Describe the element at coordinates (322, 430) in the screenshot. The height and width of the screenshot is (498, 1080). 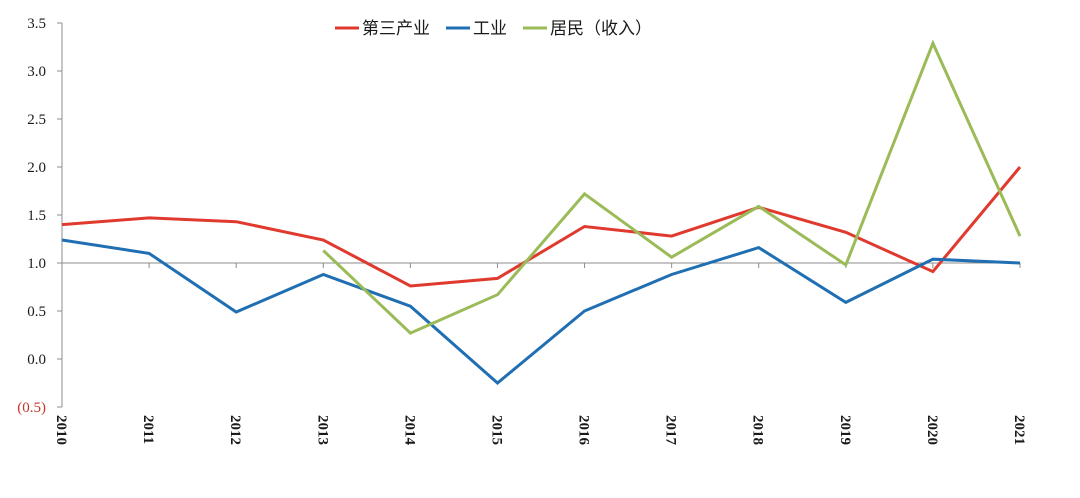
I see `x-tick-label: 2013` at that location.